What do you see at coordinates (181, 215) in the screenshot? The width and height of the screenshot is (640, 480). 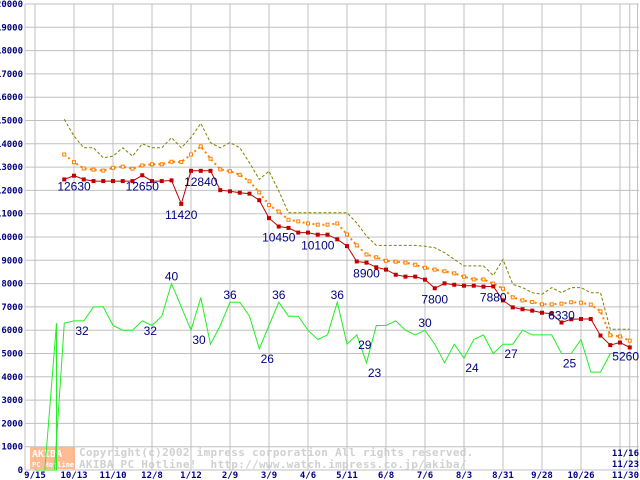 I see `data-label-min: 11420` at bounding box center [181, 215].